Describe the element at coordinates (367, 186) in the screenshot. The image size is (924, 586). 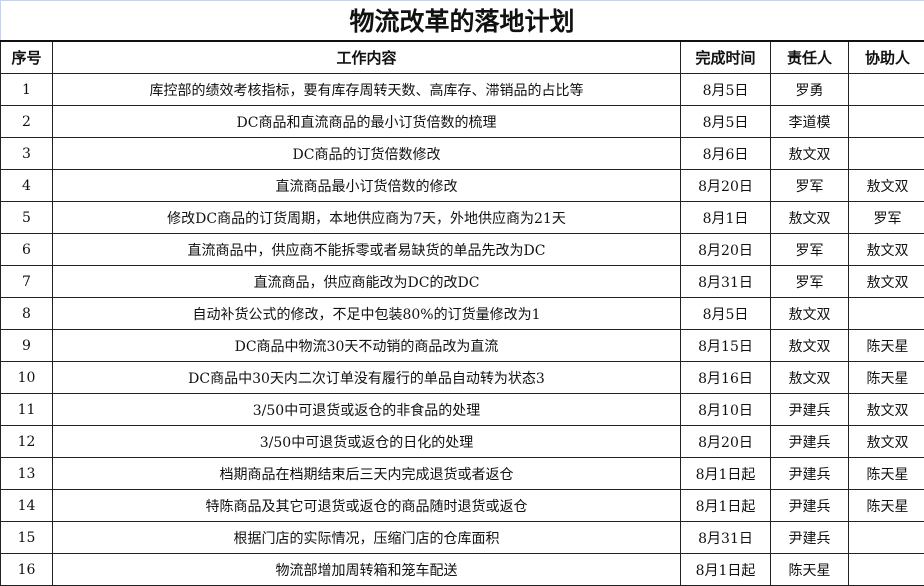
I see `cell-task: 直流商品最小订货倍数的修改` at that location.